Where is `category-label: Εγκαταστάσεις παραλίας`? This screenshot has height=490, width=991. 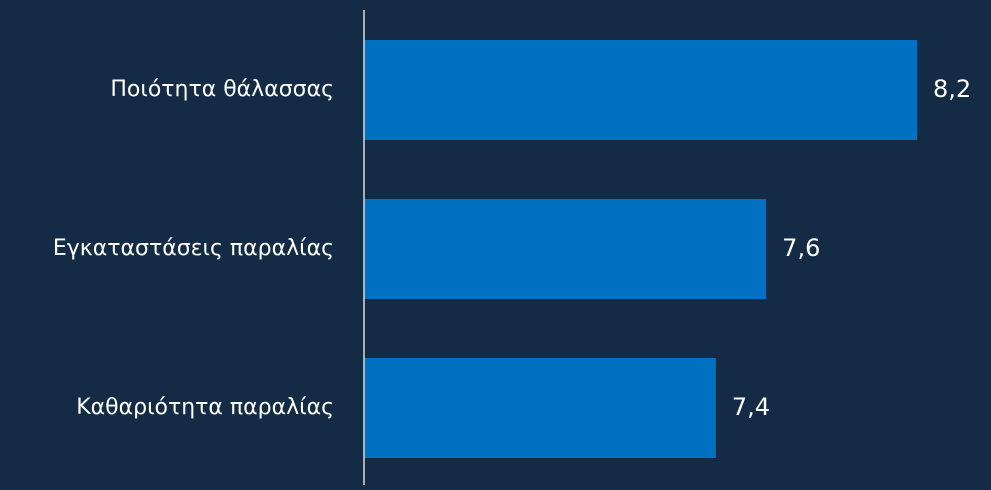 category-label: Εγκαταστάσεις παραλίας is located at coordinates (193, 248).